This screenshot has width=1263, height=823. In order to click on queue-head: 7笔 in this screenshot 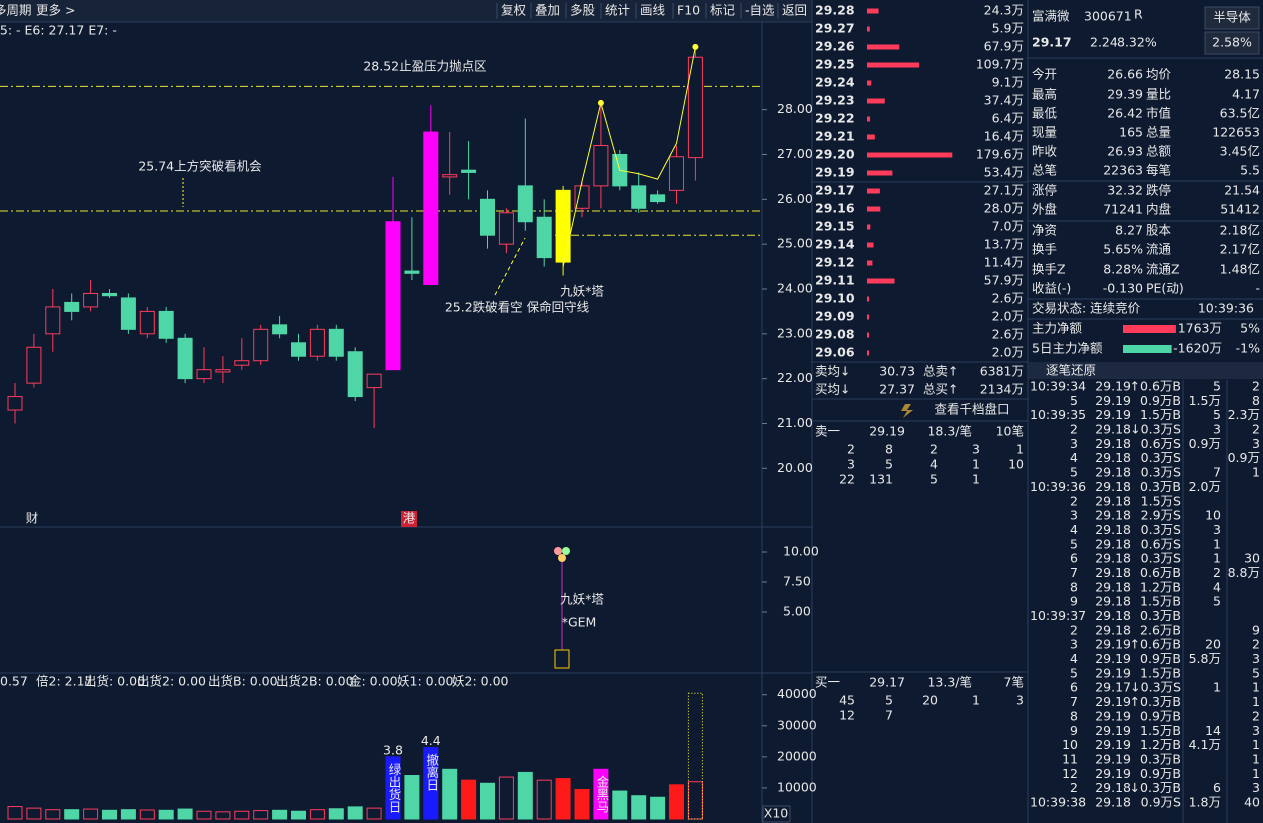, I will do `click(1014, 682)`.